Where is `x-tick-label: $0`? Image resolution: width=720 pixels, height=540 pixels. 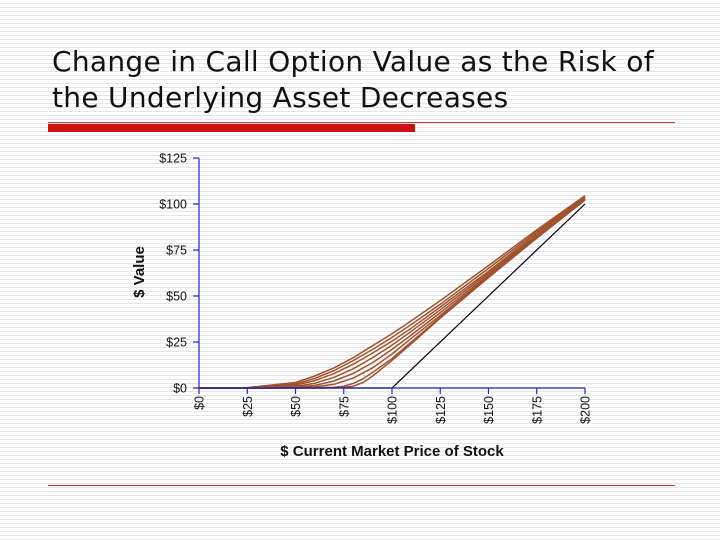 x-tick-label: $0 is located at coordinates (200, 403).